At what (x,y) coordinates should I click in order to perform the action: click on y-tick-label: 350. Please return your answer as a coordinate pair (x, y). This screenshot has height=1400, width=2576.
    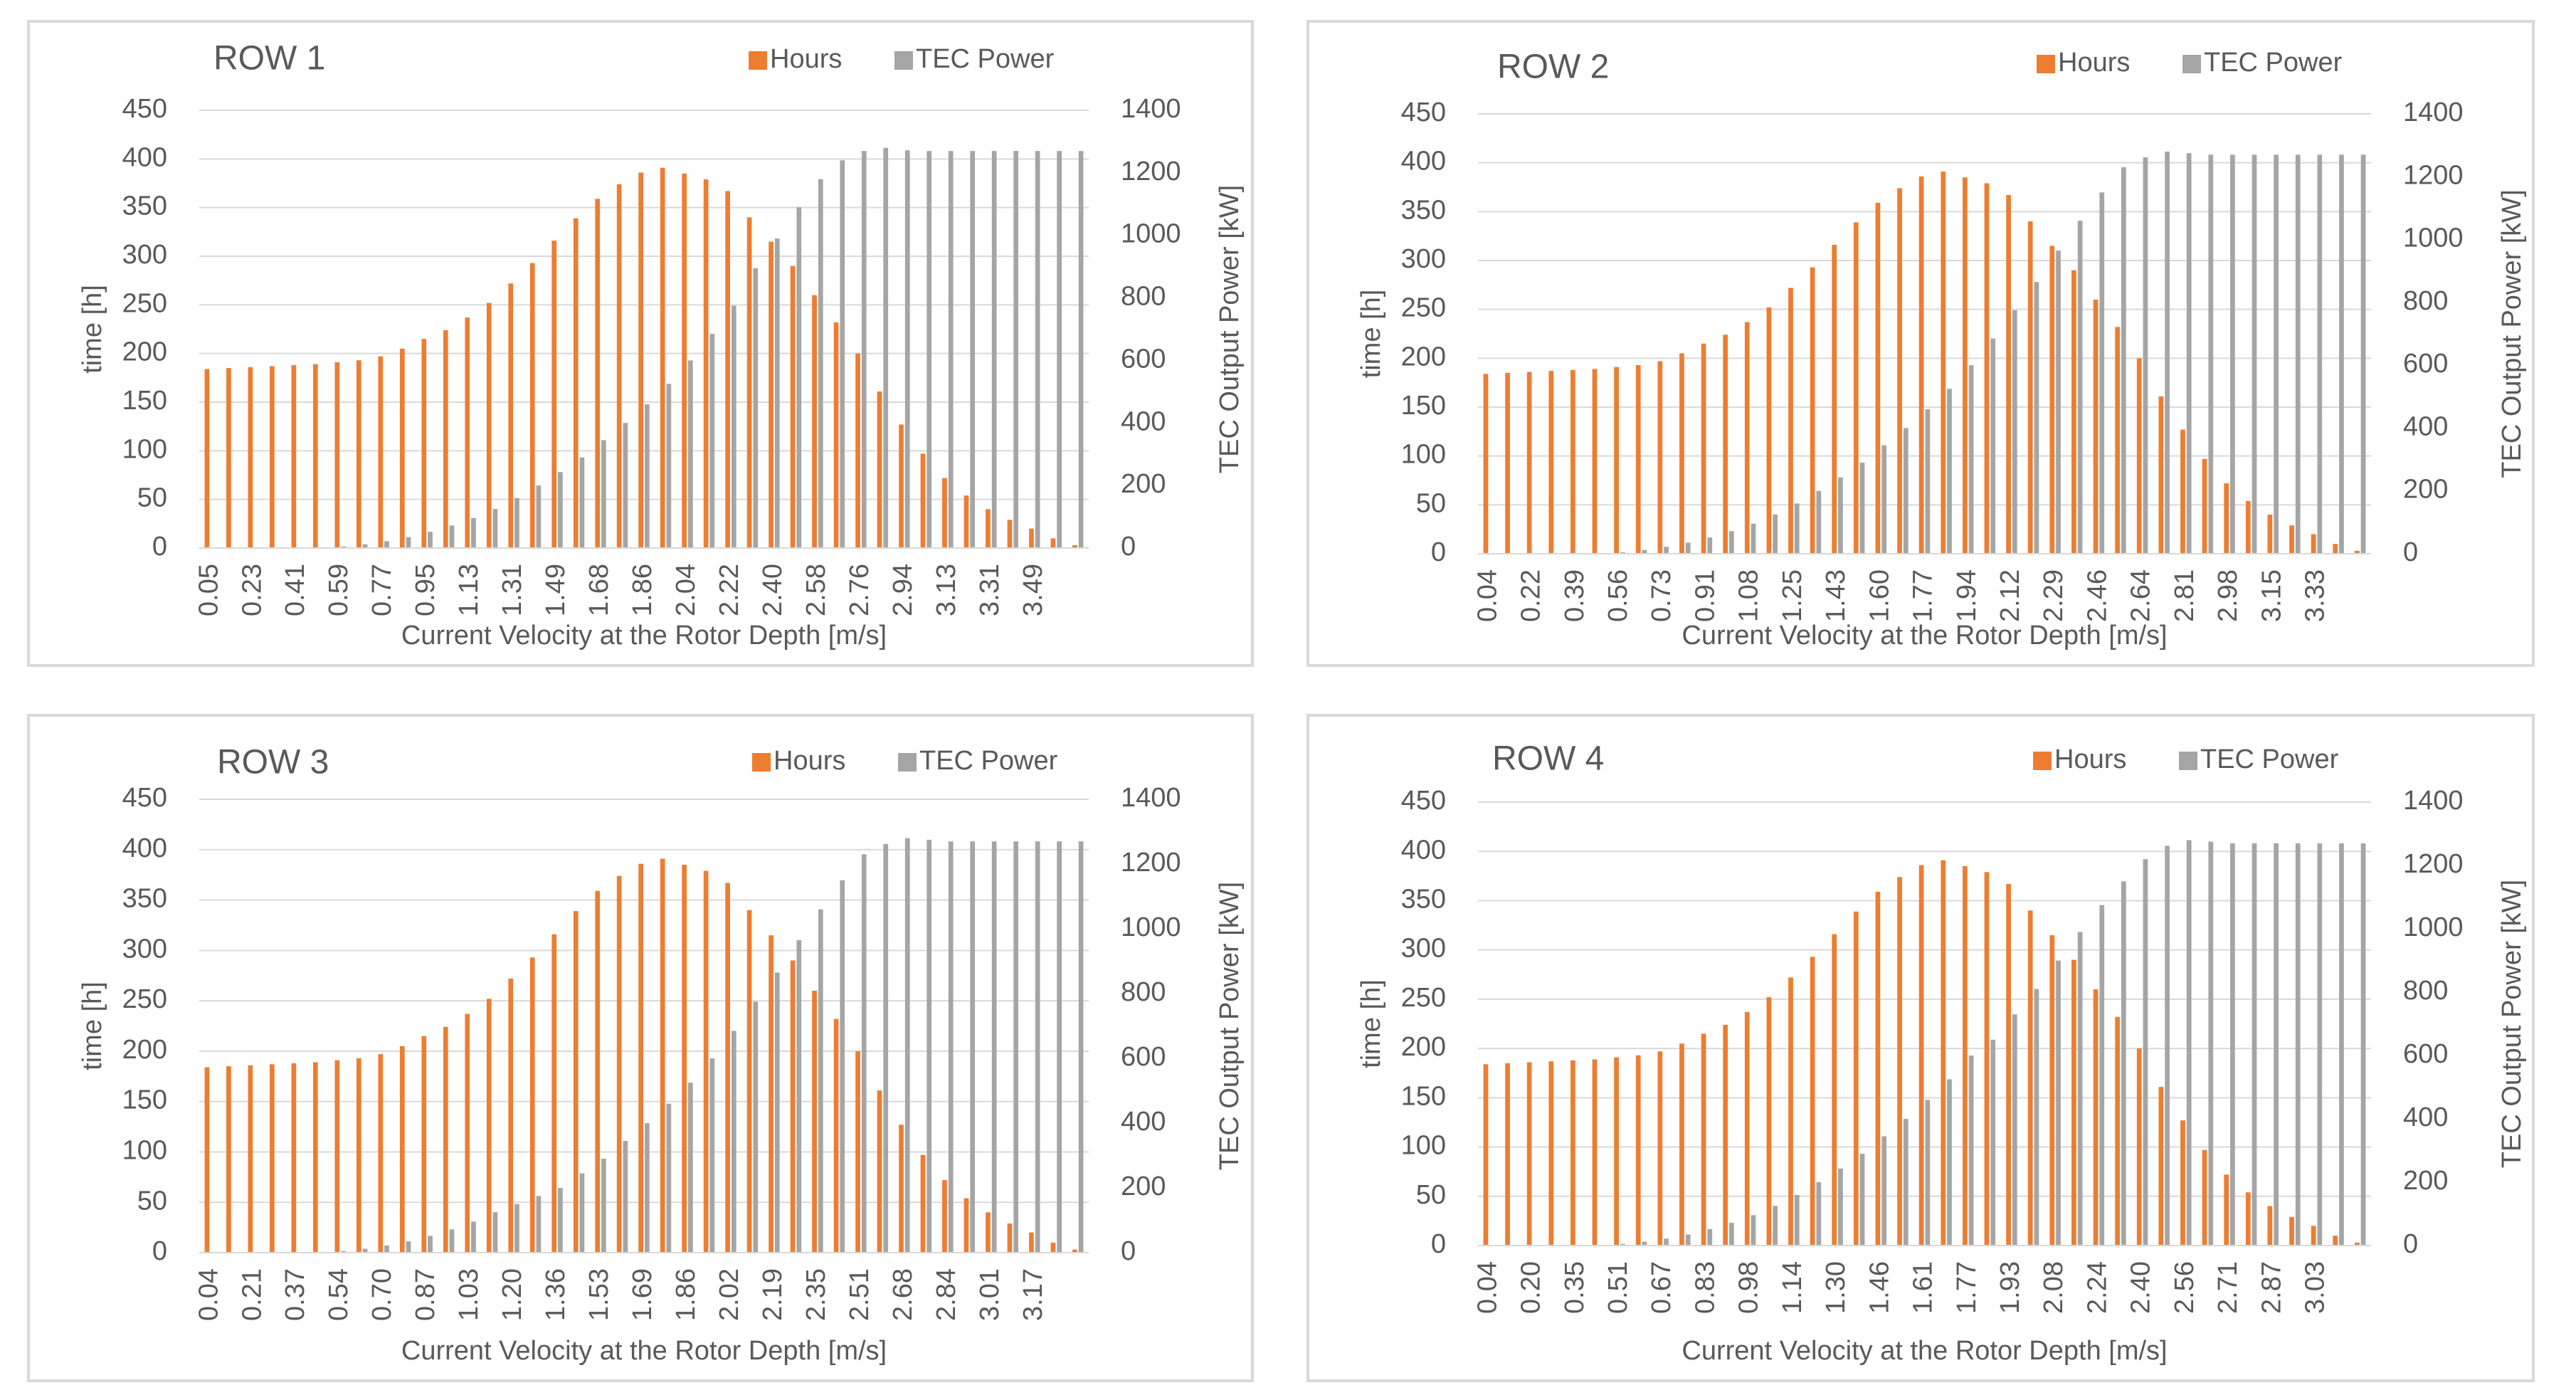
    Looking at the image, I should click on (1423, 899).